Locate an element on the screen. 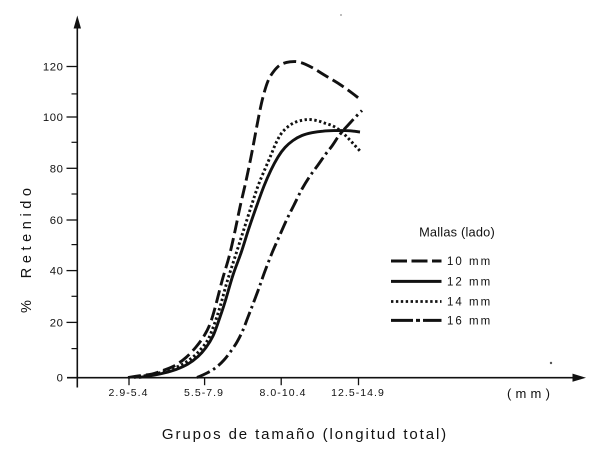 This screenshot has width=600, height=457. svg-text:Grupos de tamaño (longitud tot: Grupos de tamaño (longitud total) is located at coordinates (305, 434).